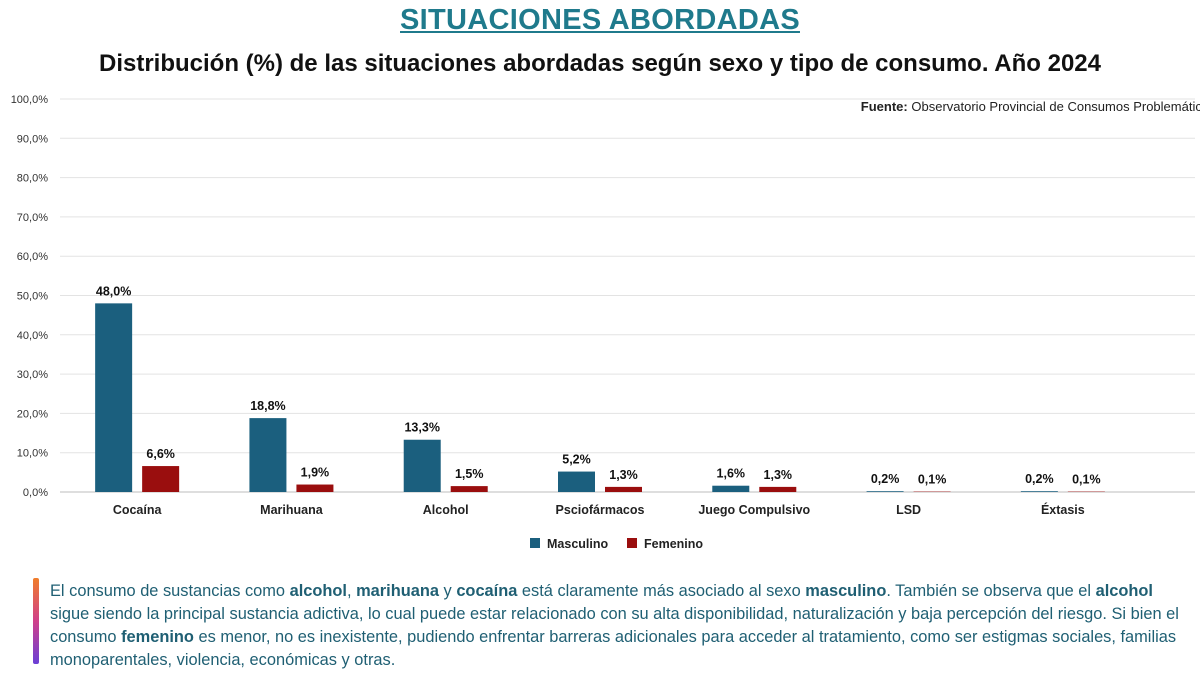 The image size is (1200, 675). I want to click on data-label: 1,6%, so click(731, 474).